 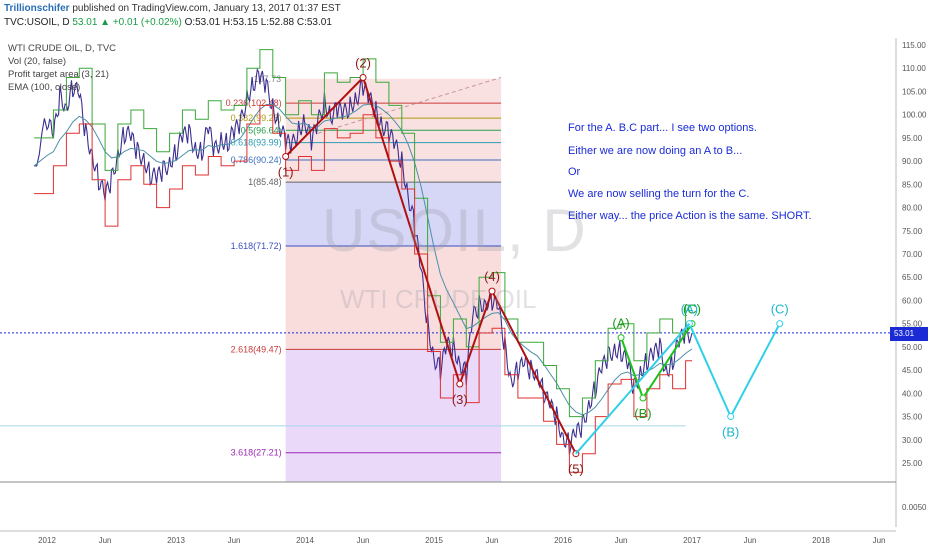 What do you see at coordinates (256, 160) in the screenshot?
I see `fib-level-label: 0.786(90.24)` at bounding box center [256, 160].